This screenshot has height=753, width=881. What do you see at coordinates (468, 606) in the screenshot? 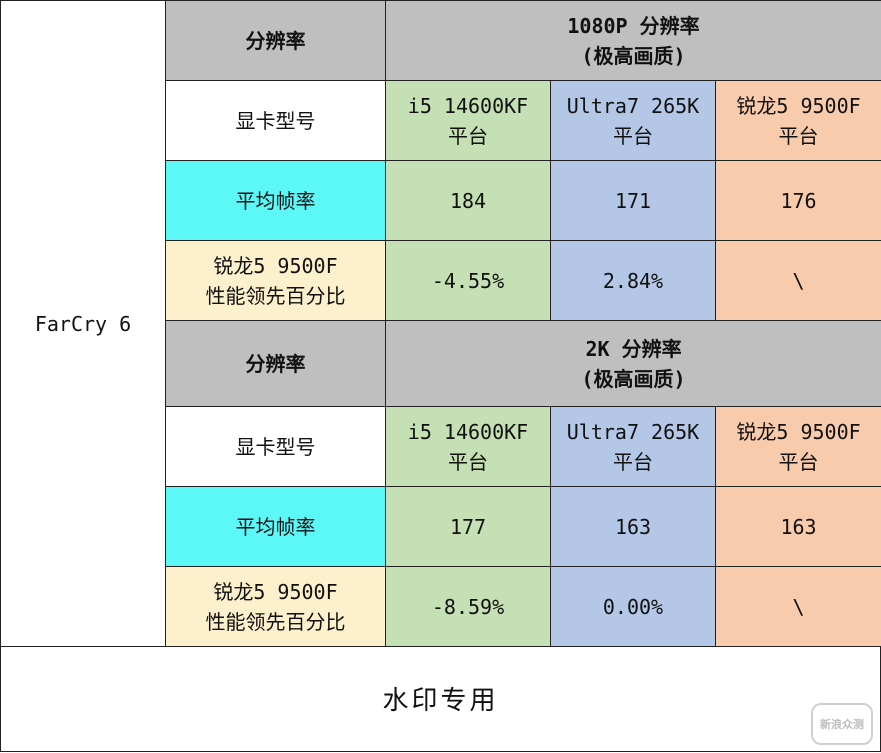
I see `lead-value-intel: -8.59%` at bounding box center [468, 606].